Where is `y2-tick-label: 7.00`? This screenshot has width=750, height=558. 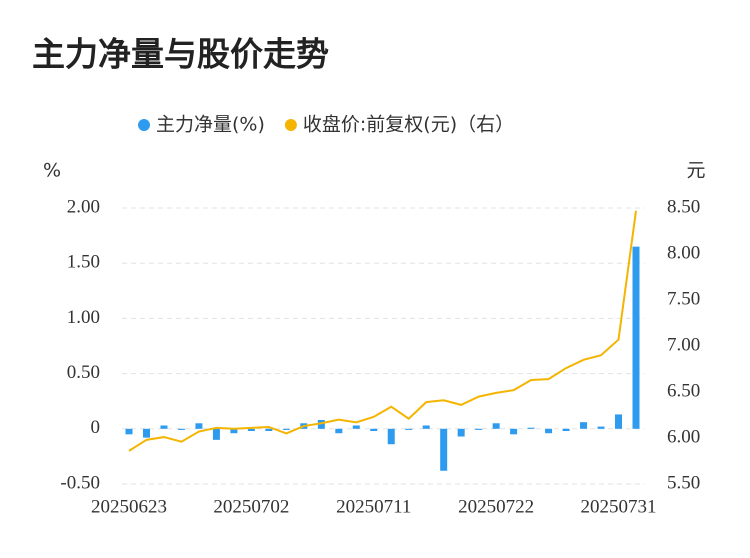 y2-tick-label: 7.00 is located at coordinates (683, 344).